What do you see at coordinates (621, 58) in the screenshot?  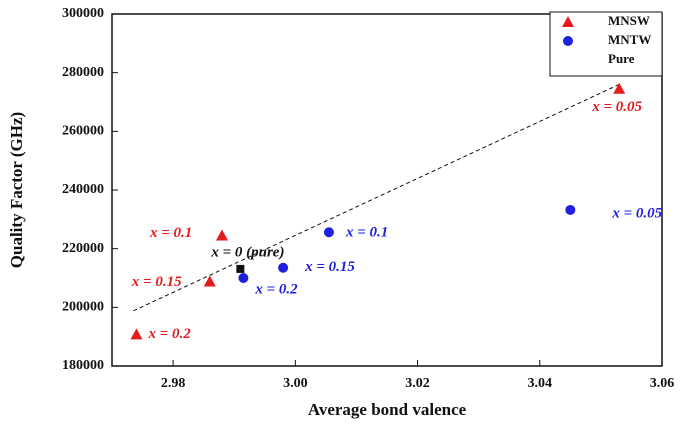 I see `legend-label: Pure` at bounding box center [621, 58].